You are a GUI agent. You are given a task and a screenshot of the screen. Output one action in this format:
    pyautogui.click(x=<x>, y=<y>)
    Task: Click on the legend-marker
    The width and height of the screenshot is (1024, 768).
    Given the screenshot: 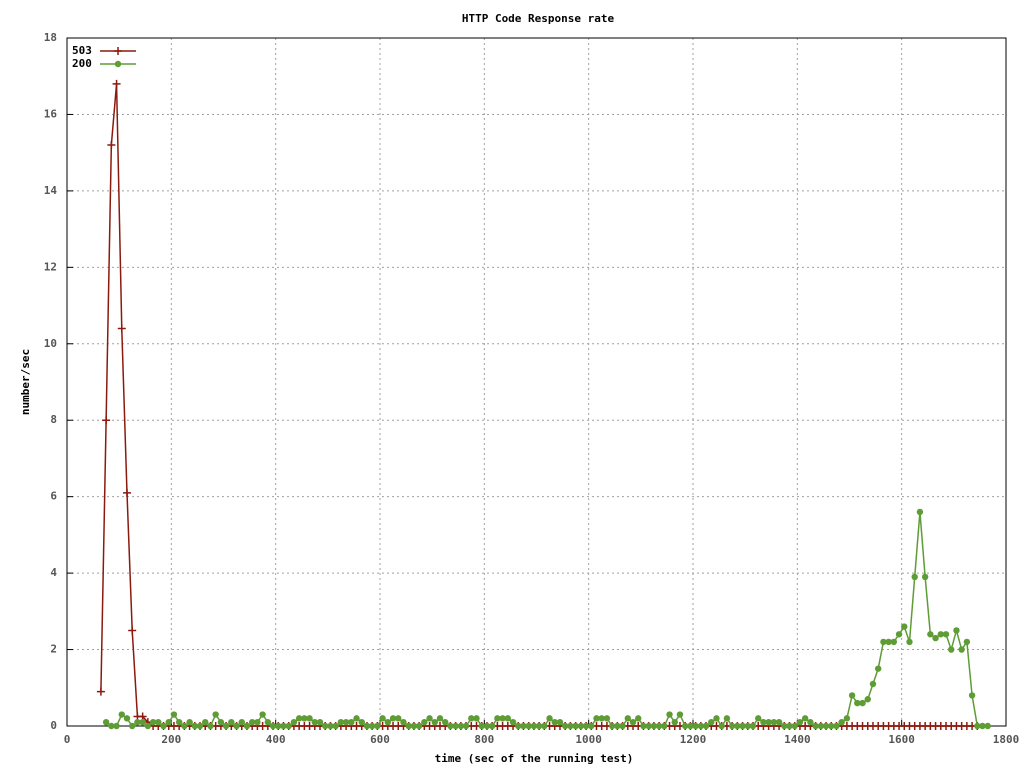 What is the action you would take?
    pyautogui.click(x=118, y=64)
    